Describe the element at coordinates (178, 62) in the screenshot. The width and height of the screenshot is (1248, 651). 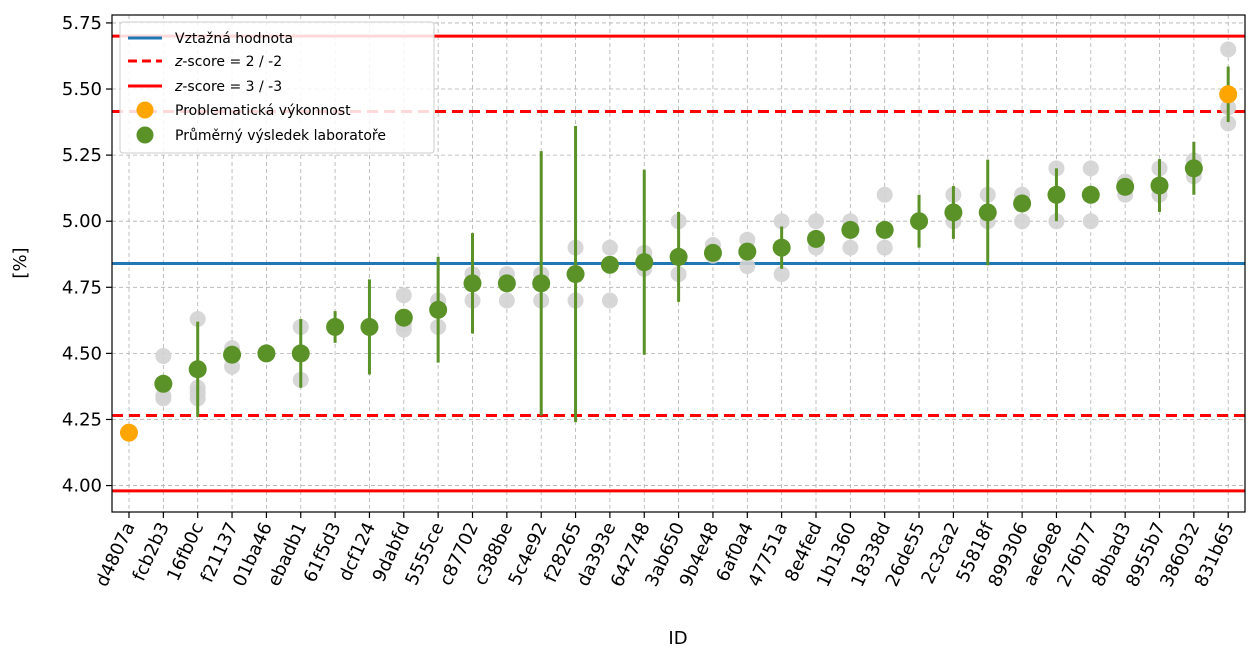
I see `legend-z2-z: z` at that location.